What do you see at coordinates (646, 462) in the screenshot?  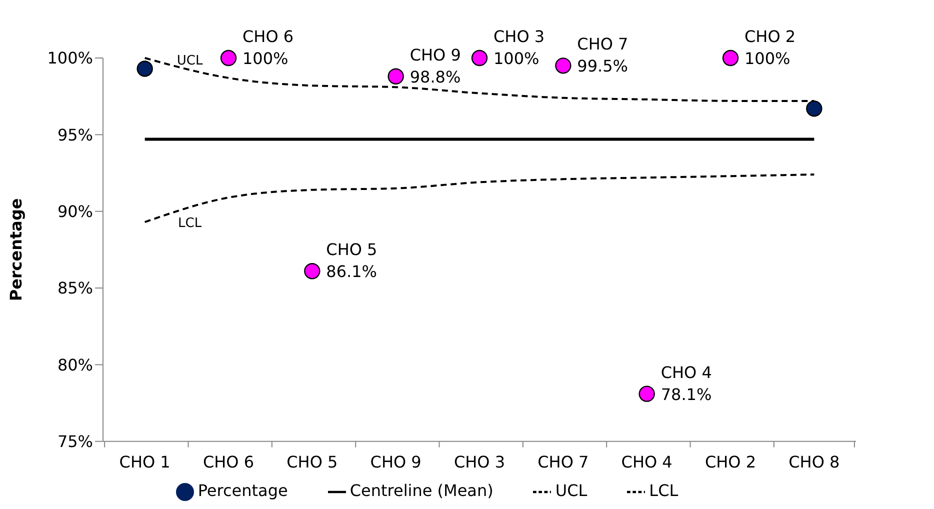 I see `x-tick-label: CHO 4` at bounding box center [646, 462].